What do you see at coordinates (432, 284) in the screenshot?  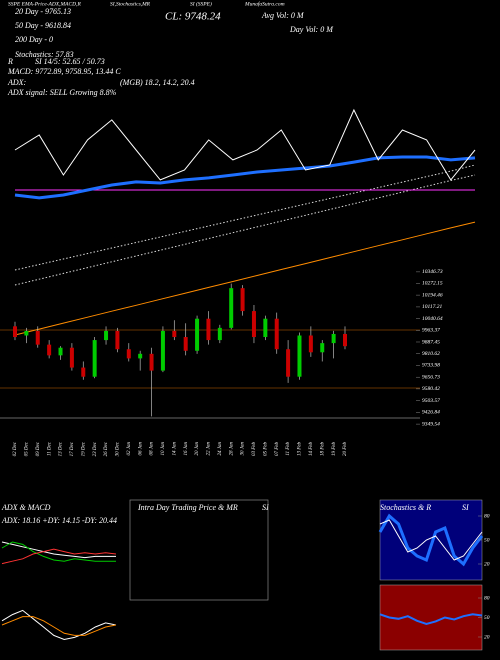 I see `y-tick-label: 10272.15` at bounding box center [432, 284].